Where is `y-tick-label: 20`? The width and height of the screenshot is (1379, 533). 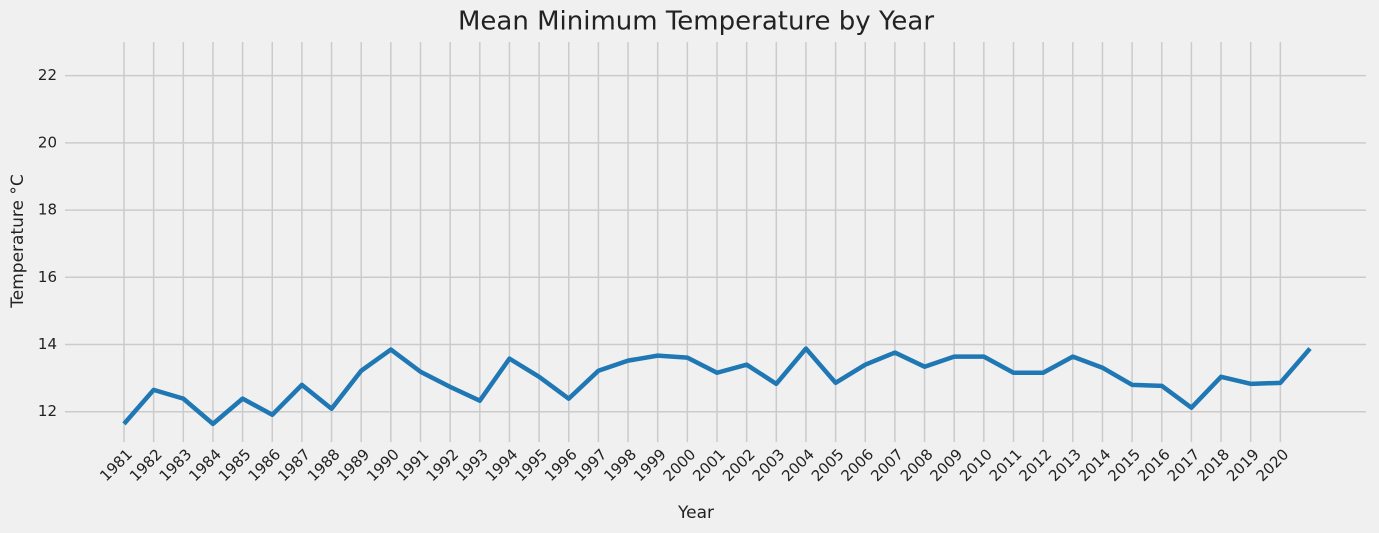 y-tick-label: 20 is located at coordinates (47, 142).